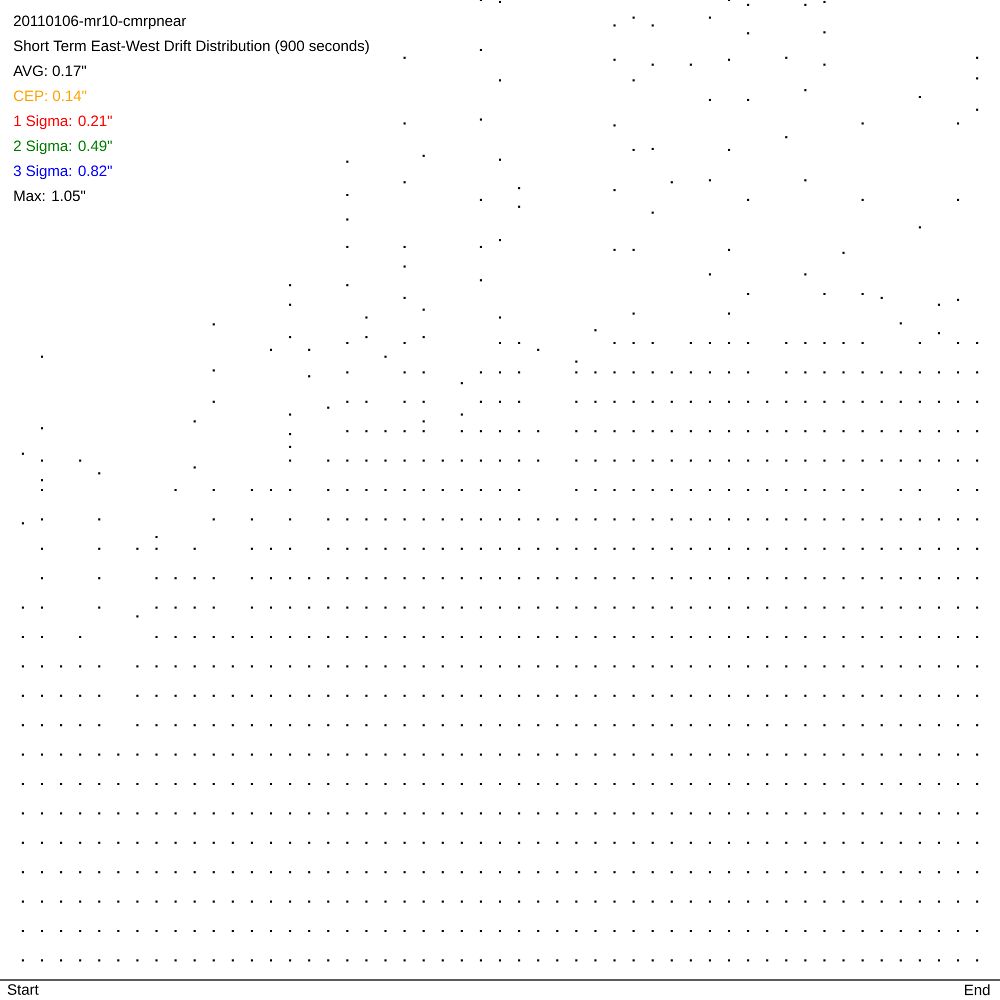 The image size is (1000, 1000). I want to click on annotation: Max: 1.05", so click(50, 196).